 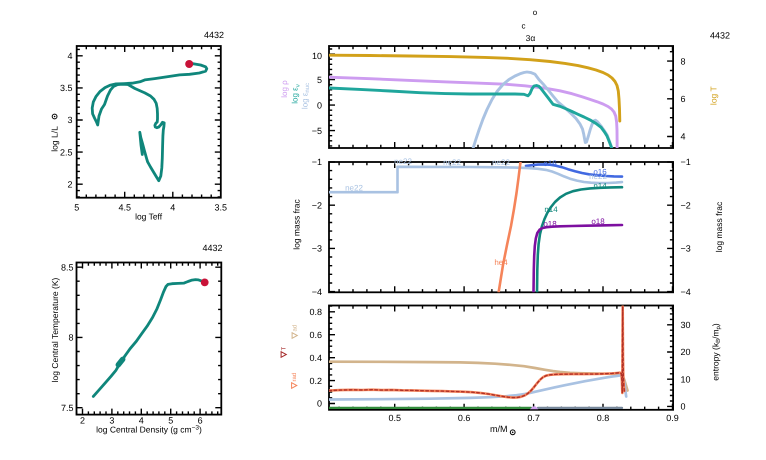 What do you see at coordinates (686, 352) in the screenshot?
I see `svg-text: 20` at bounding box center [686, 352].